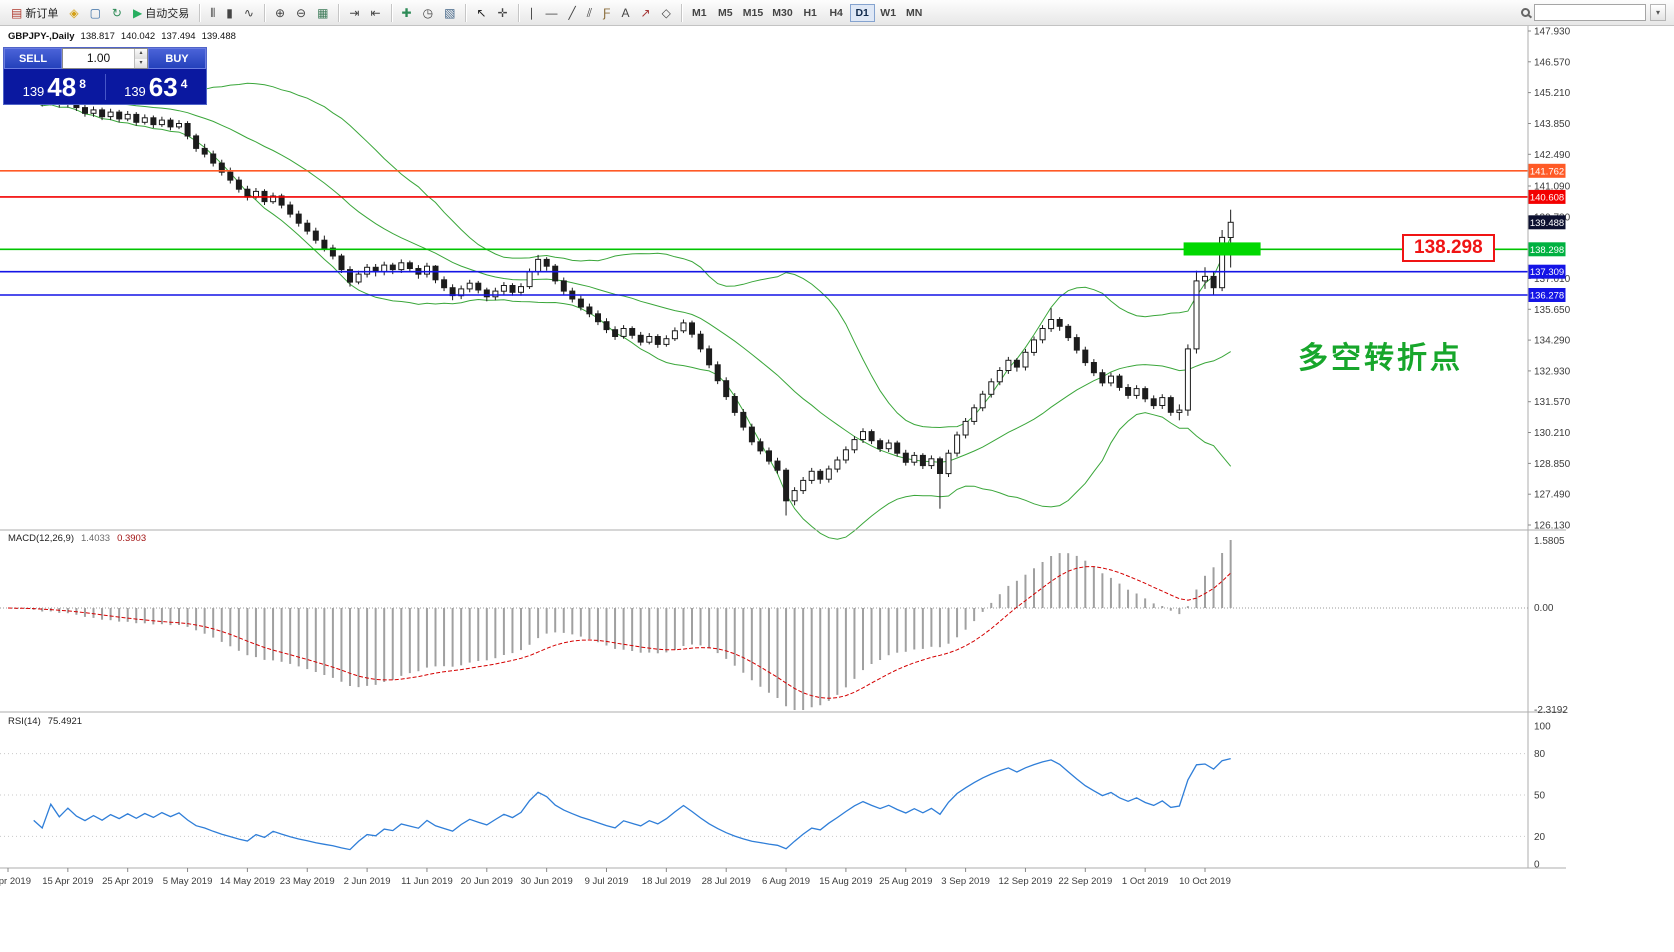  I want to click on timeframe-d1: D1, so click(862, 12).